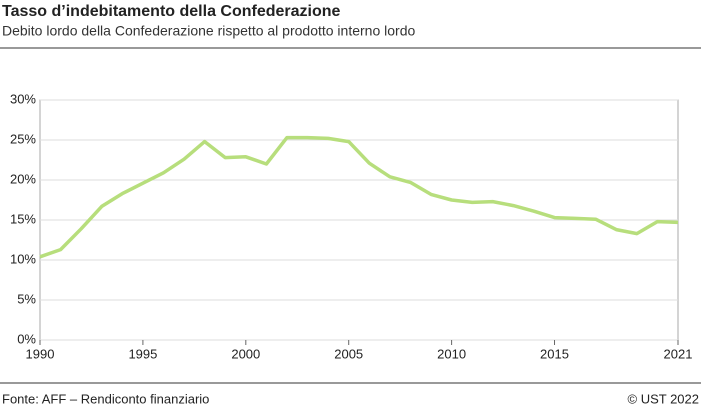  Describe the element at coordinates (678, 353) in the screenshot. I see `x-tick-label: 2021` at that location.